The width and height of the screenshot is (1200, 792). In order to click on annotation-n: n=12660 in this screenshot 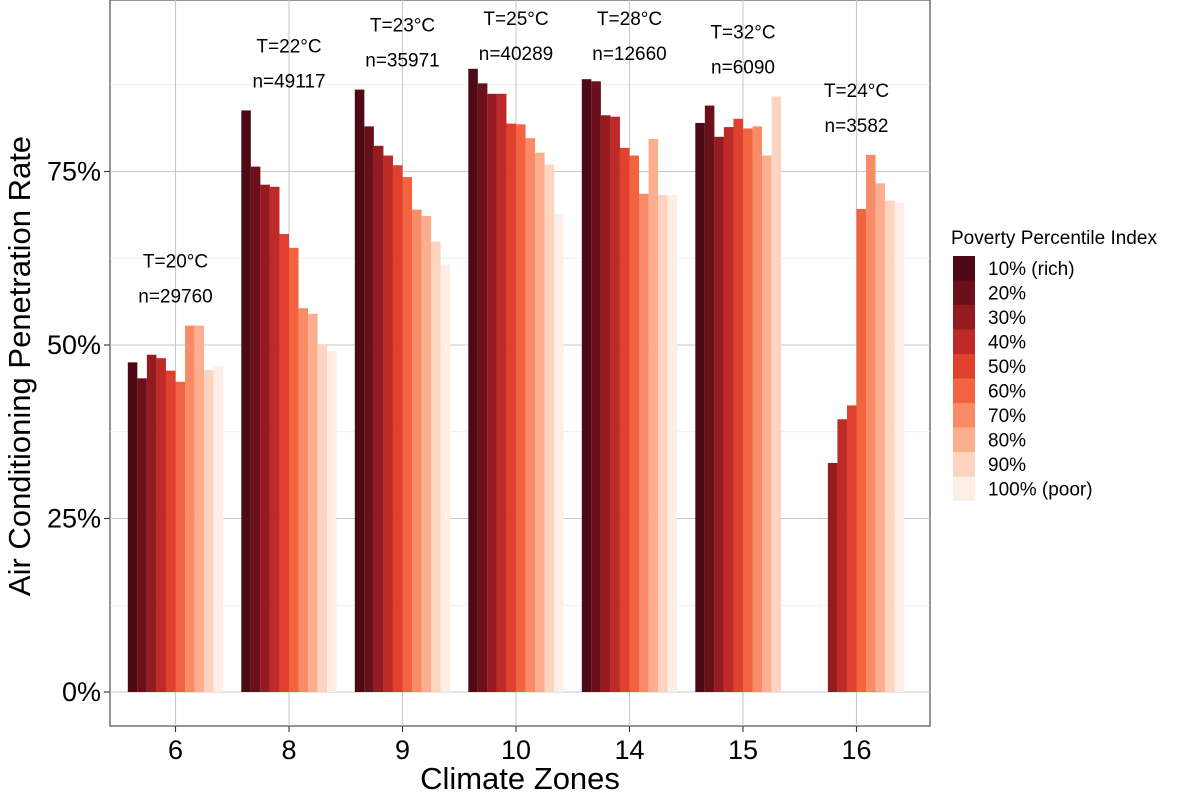, I will do `click(629, 54)`.